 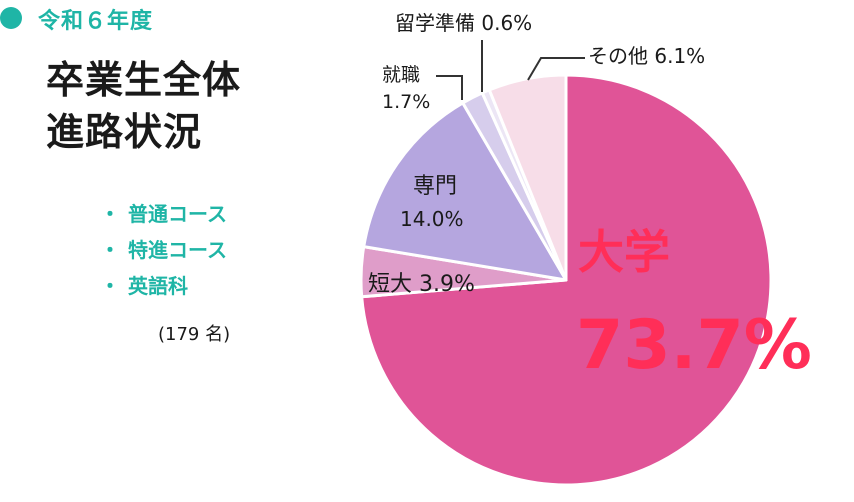 I want to click on label-shushoku-value: 1.7%, so click(x=406, y=102).